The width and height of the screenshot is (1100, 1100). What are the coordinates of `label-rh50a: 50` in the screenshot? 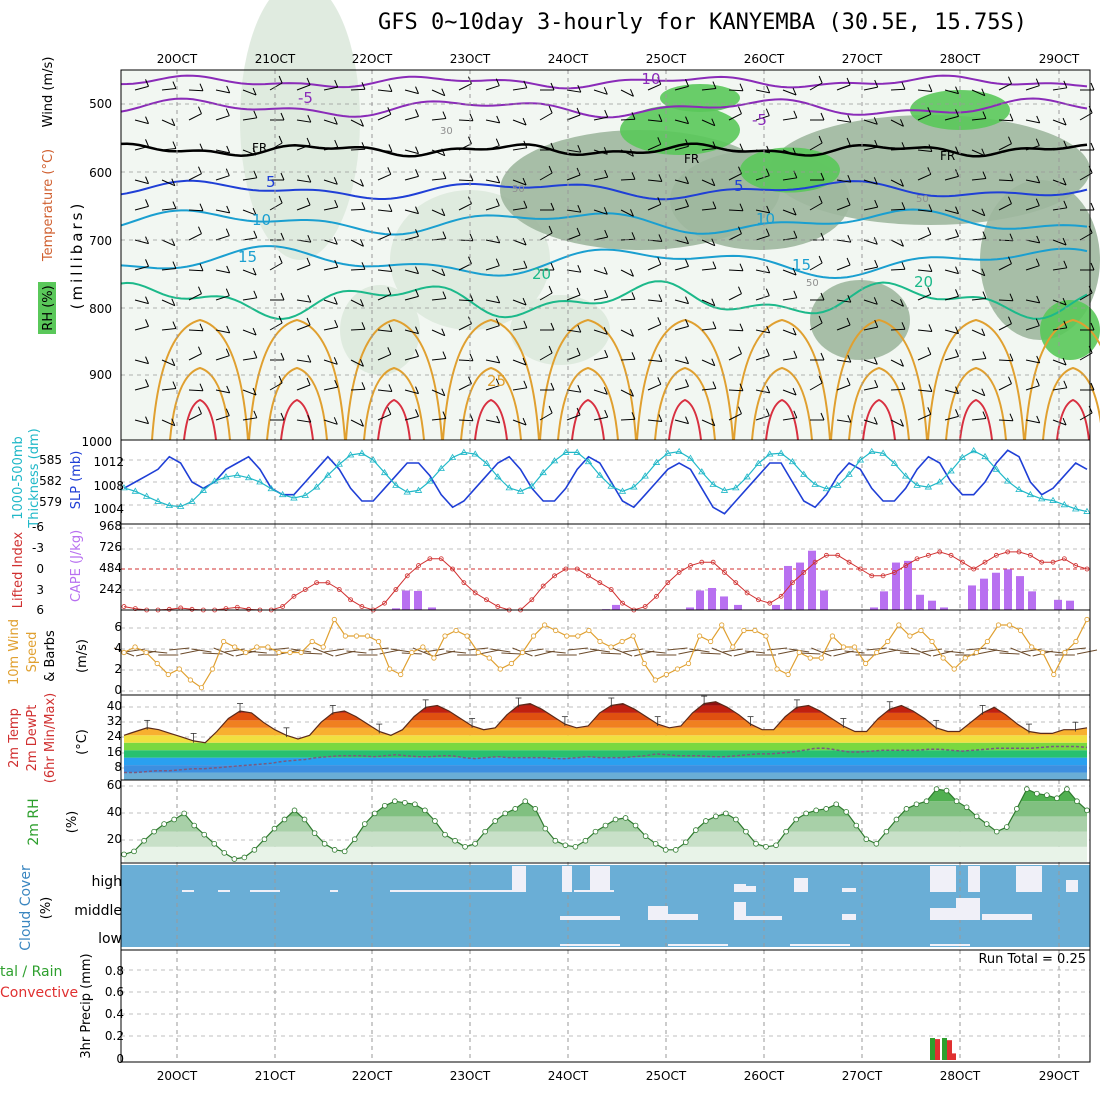 It's located at (518, 189).